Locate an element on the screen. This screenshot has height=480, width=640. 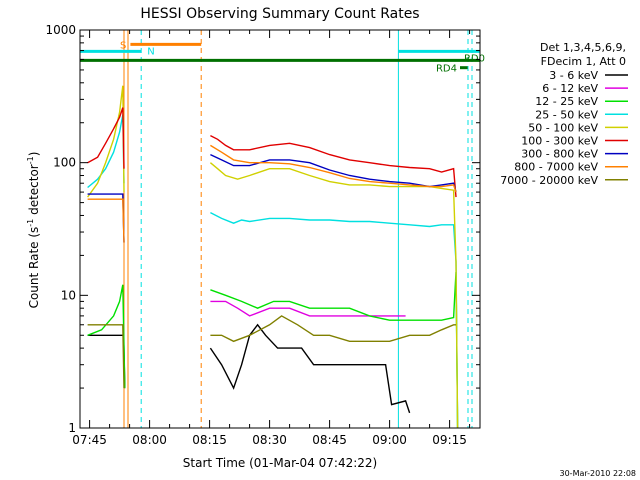
y-axis-label-part1: Count Rate (s is located at coordinates (34, 268).